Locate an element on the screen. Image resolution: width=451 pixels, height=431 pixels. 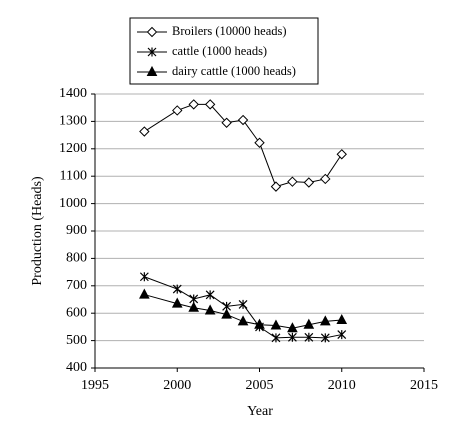
legend-label: dairy cattle (1000 heads) is located at coordinates (234, 71).